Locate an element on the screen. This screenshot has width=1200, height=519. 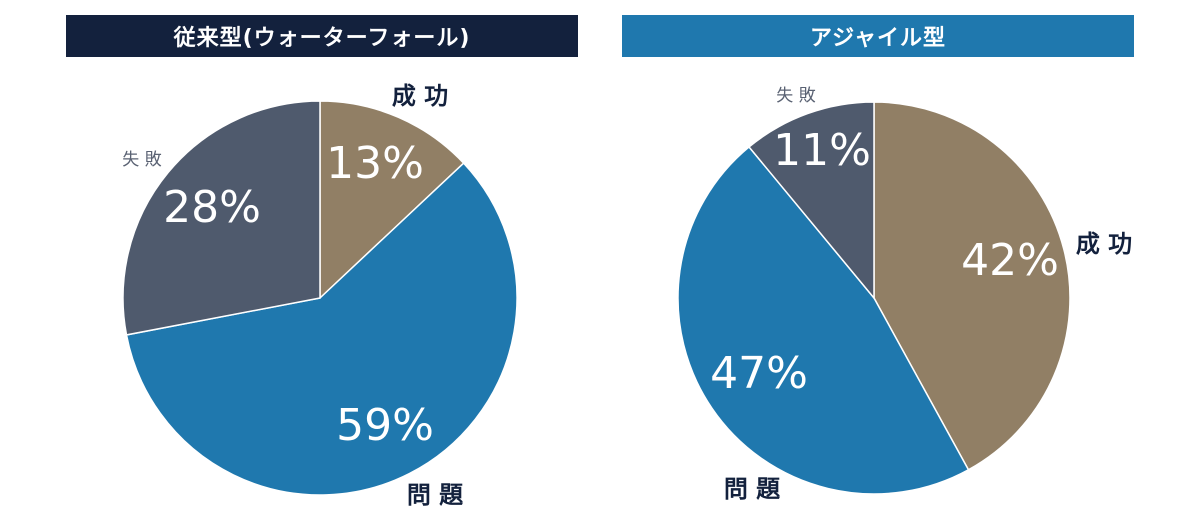
chart-title-agile: アジャイル型 is located at coordinates (878, 36).